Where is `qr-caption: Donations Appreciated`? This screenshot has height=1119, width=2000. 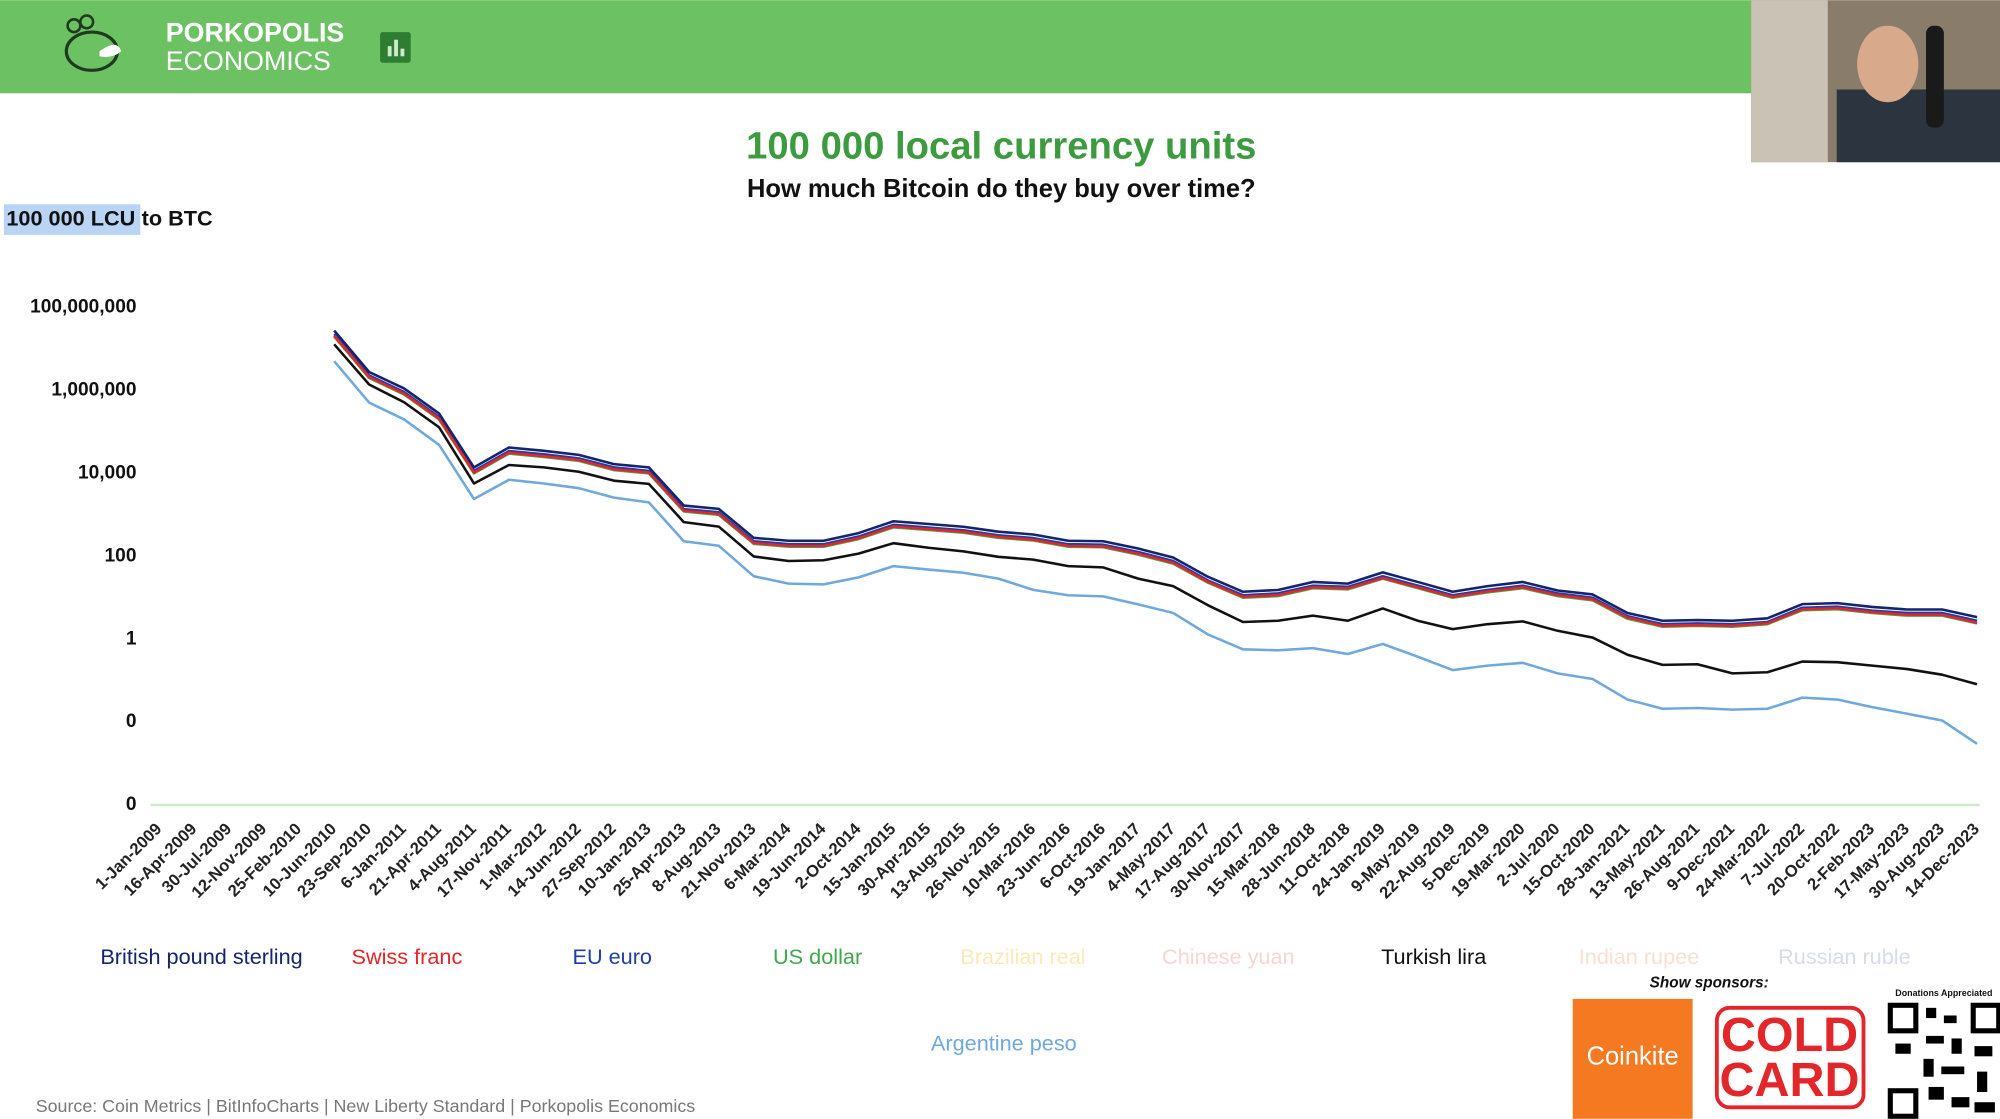
qr-caption: Donations Appreciated is located at coordinates (1943, 993).